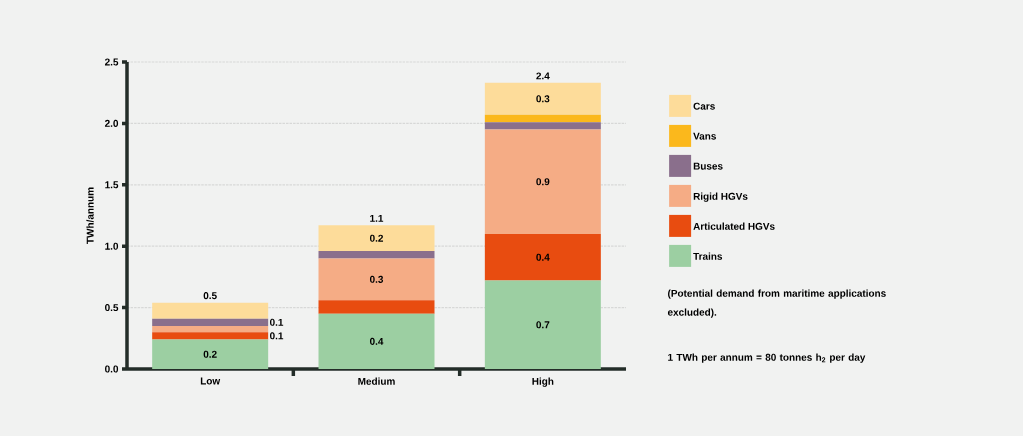 This screenshot has height=436, width=1023. Describe the element at coordinates (210, 381) in the screenshot. I see `x-tick-label: Low` at that location.